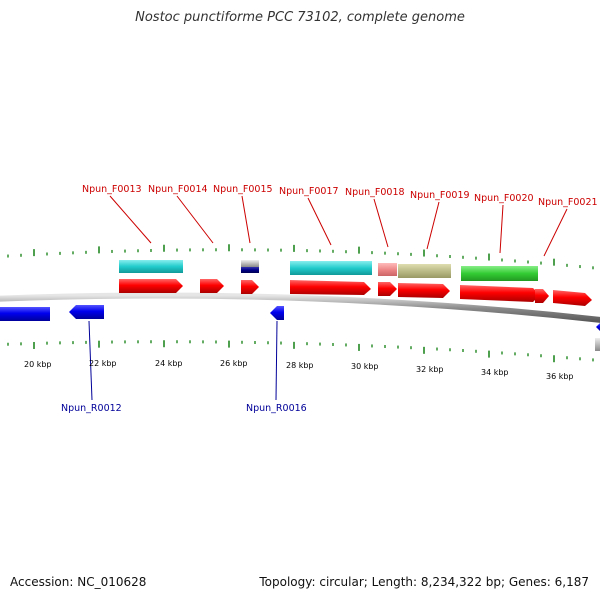 The image size is (600, 600). I want to click on scale-label: 36 kbp, so click(560, 376).